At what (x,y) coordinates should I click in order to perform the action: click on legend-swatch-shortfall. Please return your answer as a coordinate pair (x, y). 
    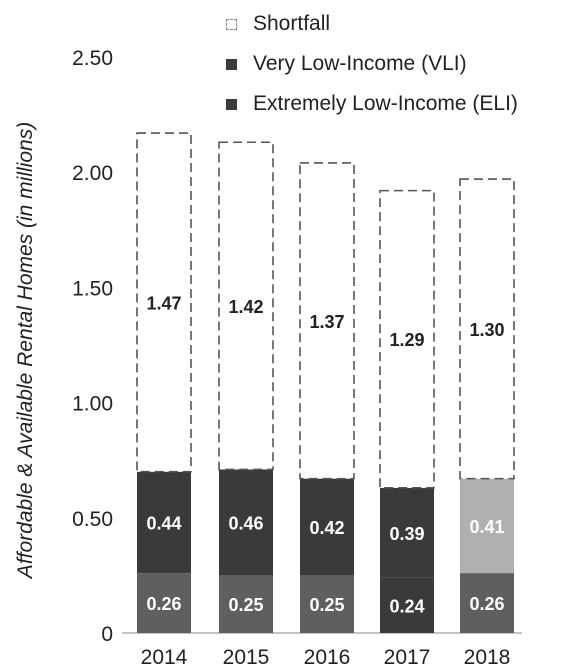
    Looking at the image, I should click on (231, 24).